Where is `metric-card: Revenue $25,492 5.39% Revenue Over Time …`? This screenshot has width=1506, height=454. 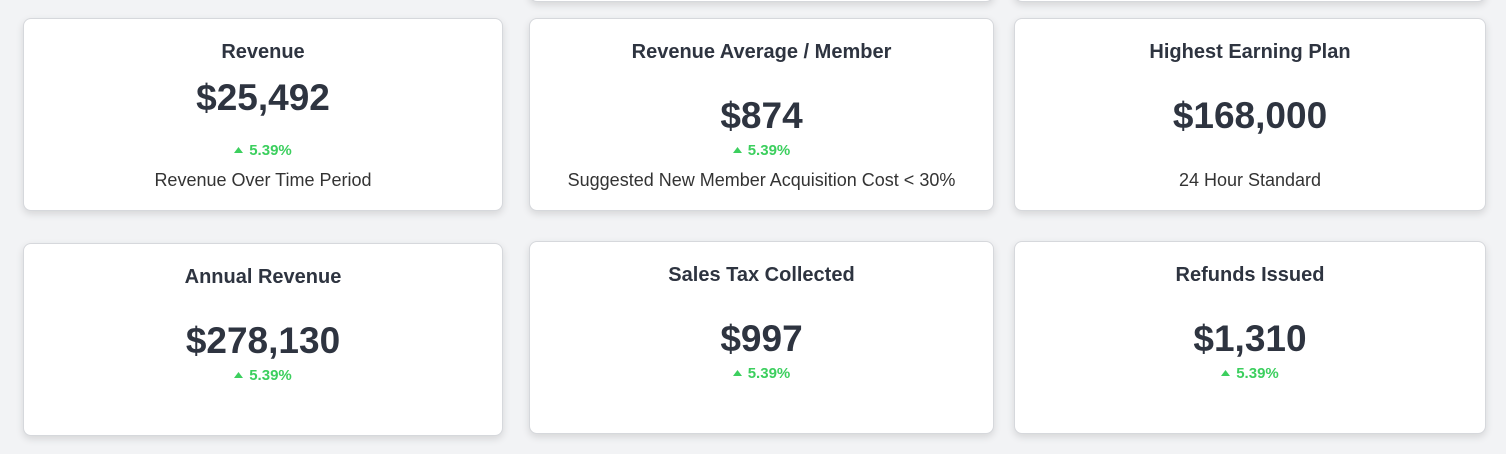
metric-card: Revenue $25,492 5.39% Revenue Over Time … is located at coordinates (263, 114).